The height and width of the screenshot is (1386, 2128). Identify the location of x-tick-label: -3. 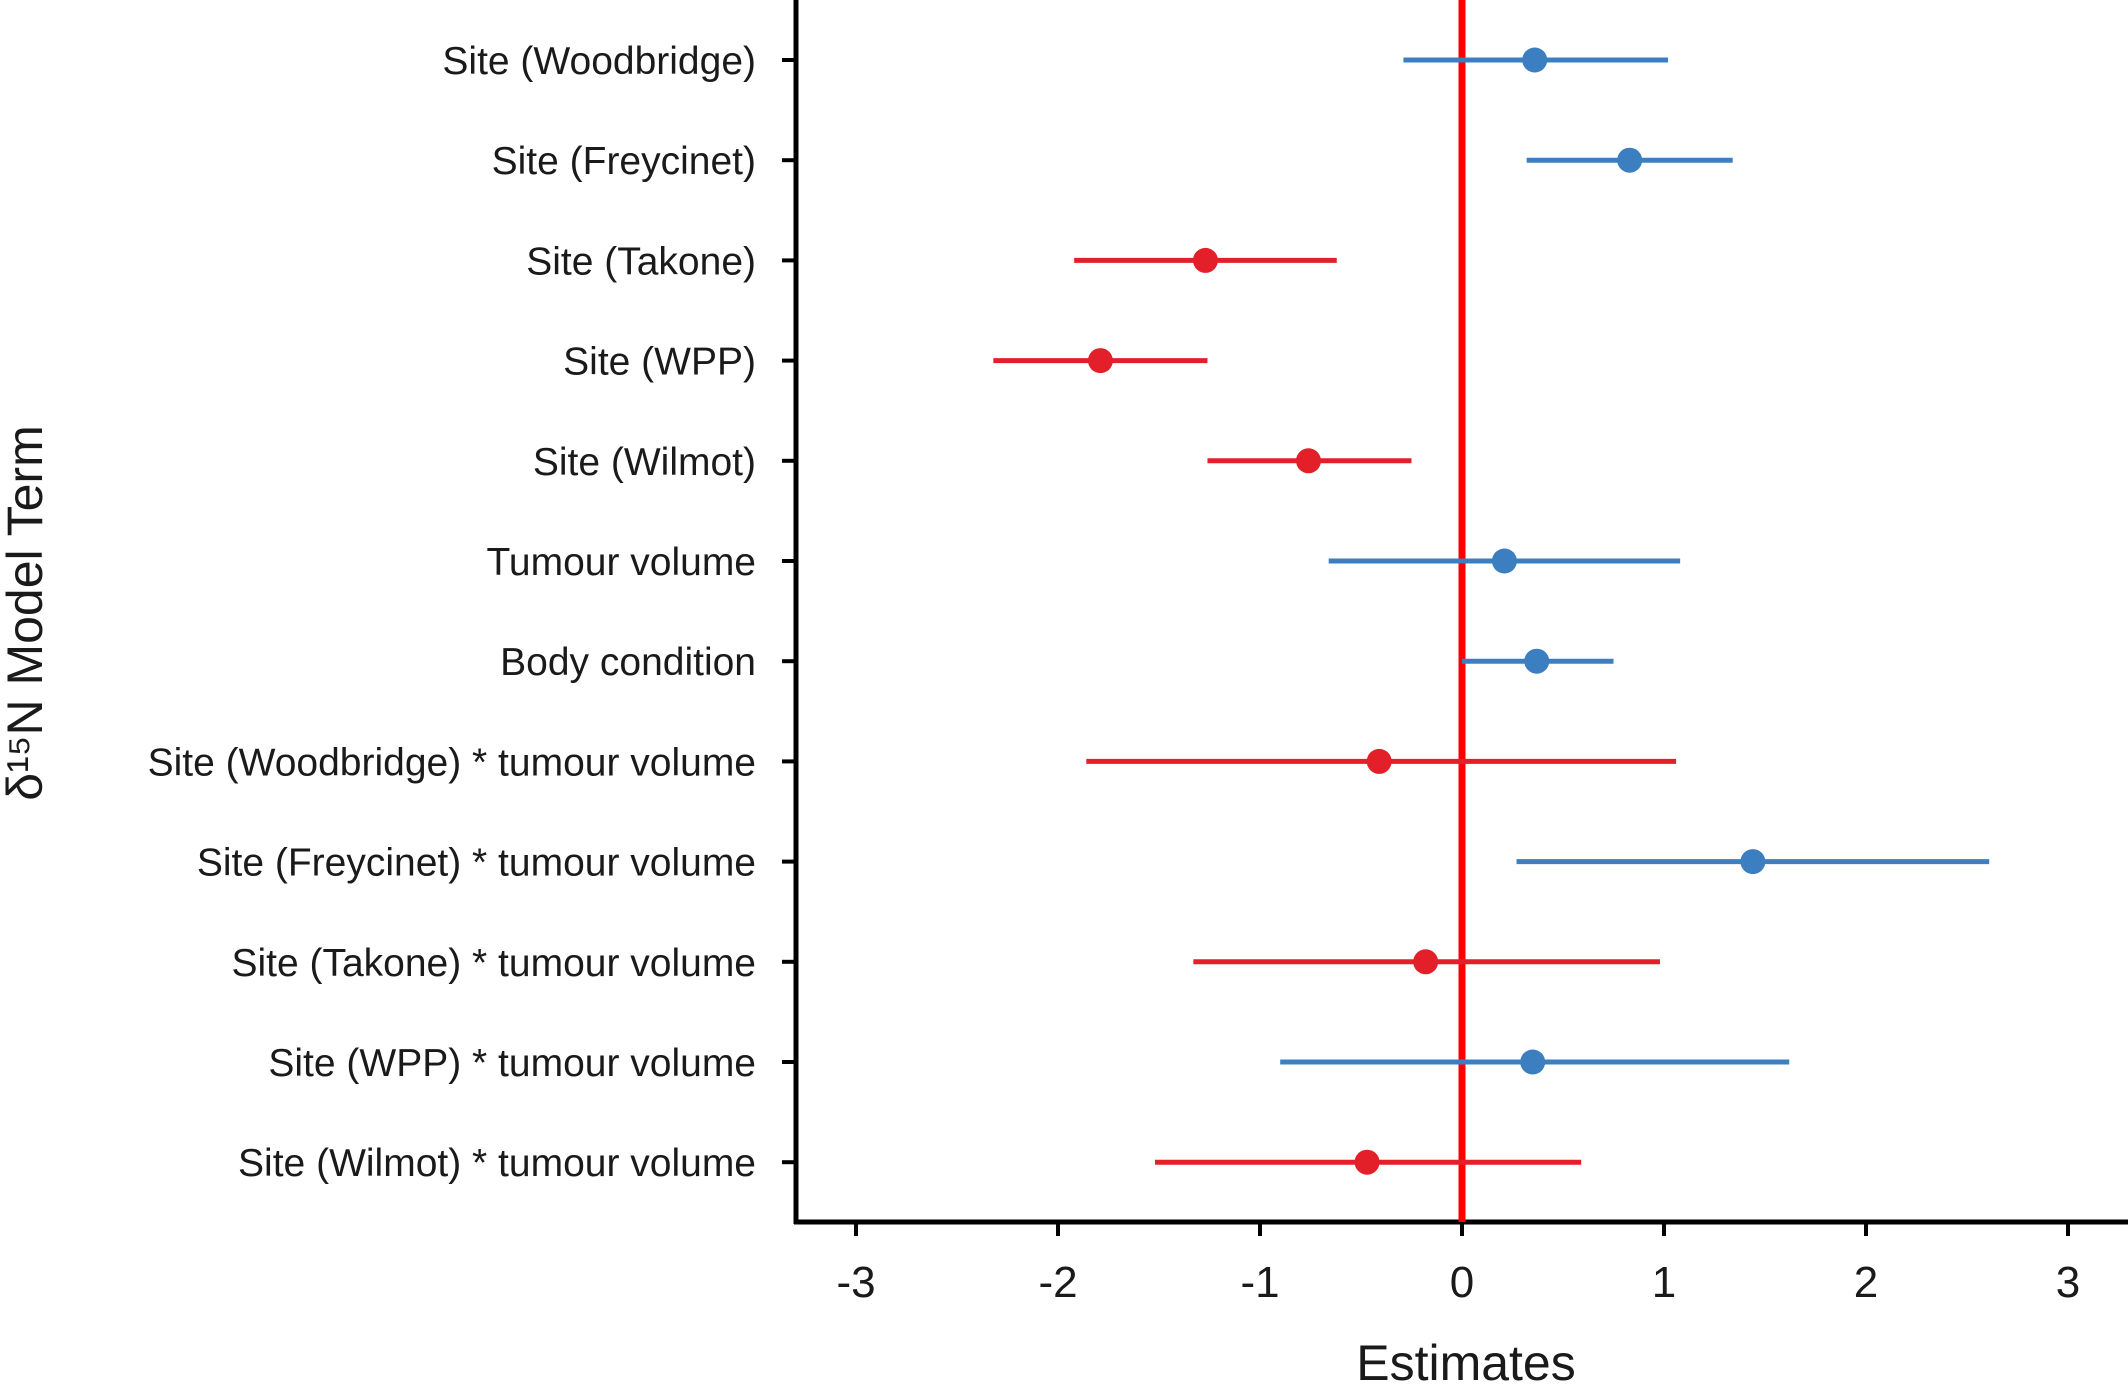
(855, 1282).